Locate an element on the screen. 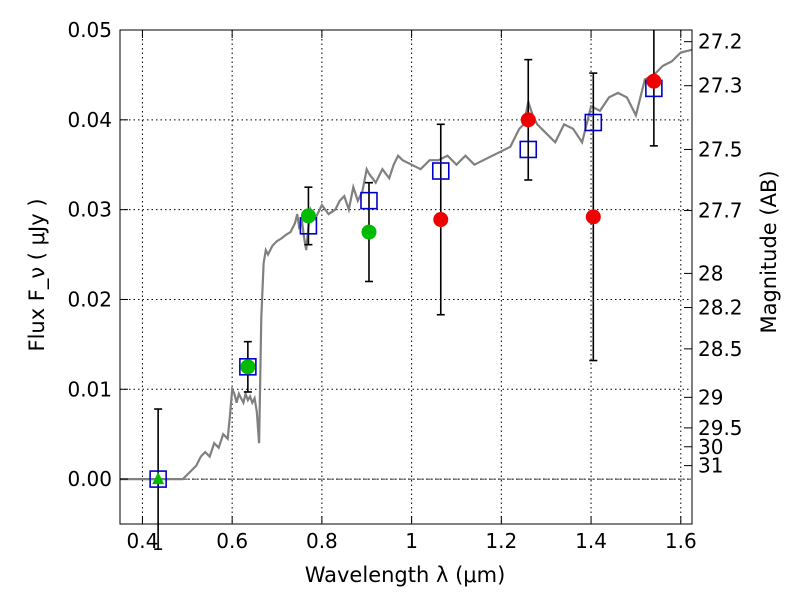 Image resolution: width=800 pixels, height=600 pixels. y2-tick-label: 27.5 is located at coordinates (720, 149).